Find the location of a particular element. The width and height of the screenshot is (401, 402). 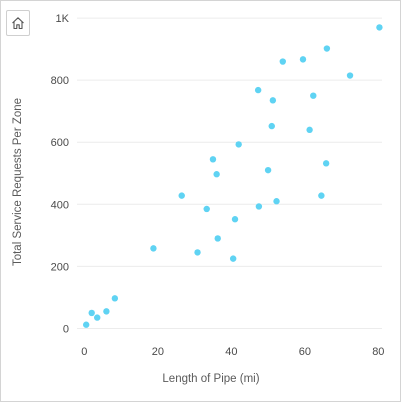

y-tick-label: 200 is located at coordinates (60, 267).